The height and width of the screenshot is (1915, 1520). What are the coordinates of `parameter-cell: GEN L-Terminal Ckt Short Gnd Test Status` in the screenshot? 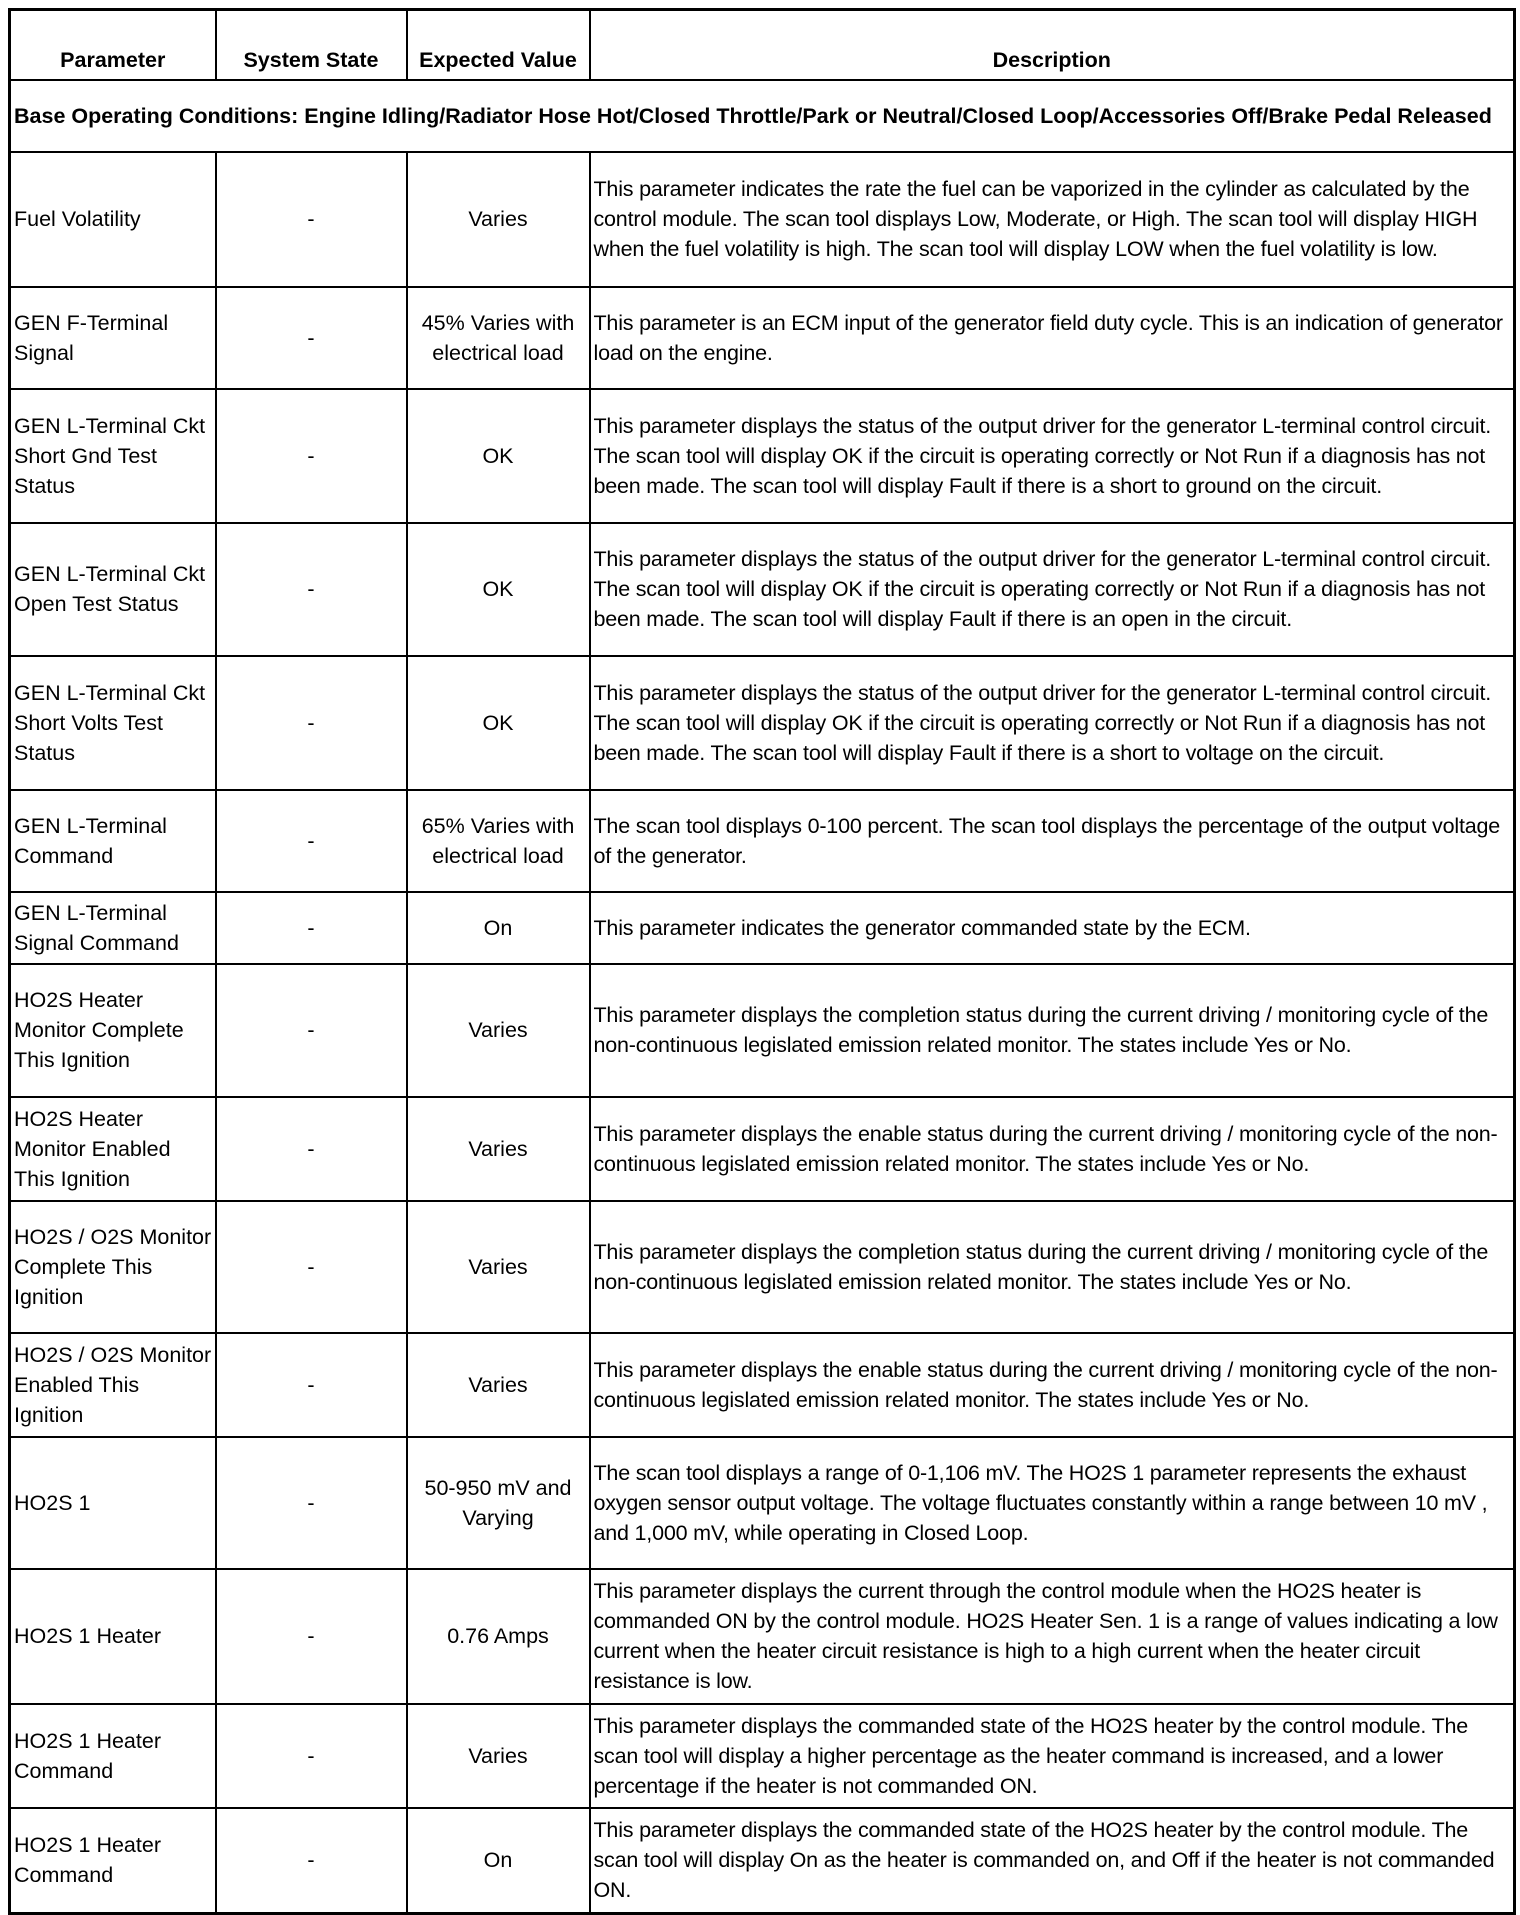 It's located at (112, 455).